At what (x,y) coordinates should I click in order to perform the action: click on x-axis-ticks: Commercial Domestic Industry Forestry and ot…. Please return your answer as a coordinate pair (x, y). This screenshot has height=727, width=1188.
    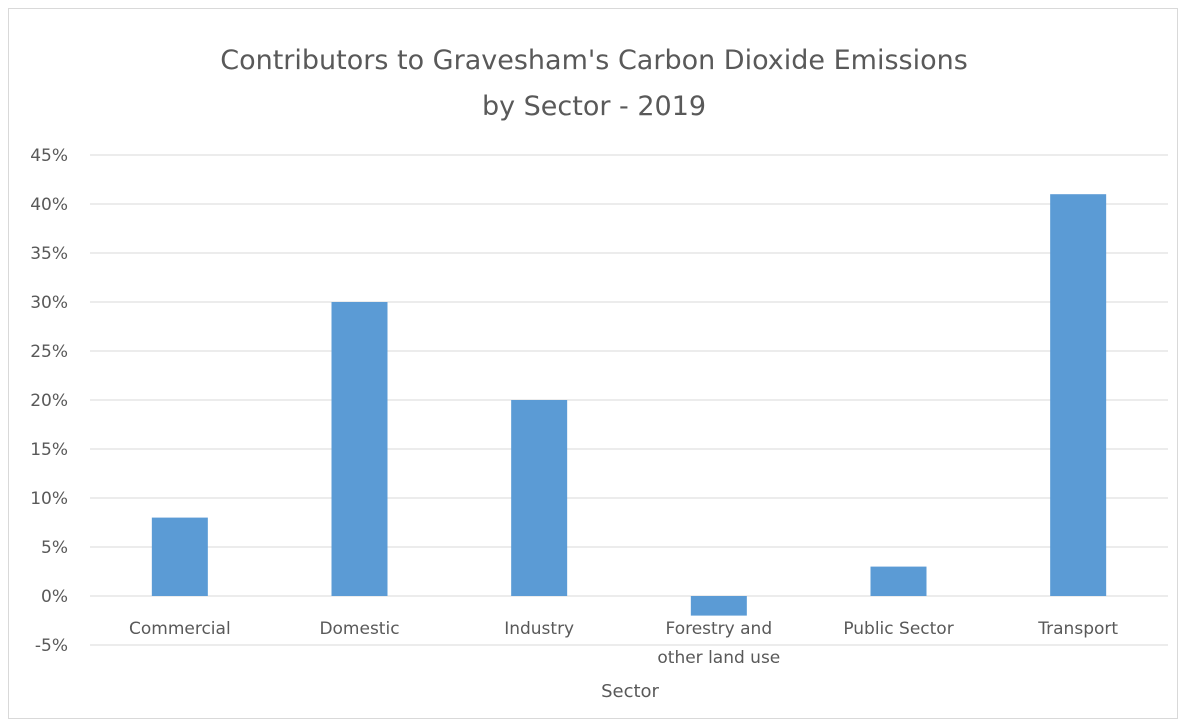
    Looking at the image, I should click on (623, 643).